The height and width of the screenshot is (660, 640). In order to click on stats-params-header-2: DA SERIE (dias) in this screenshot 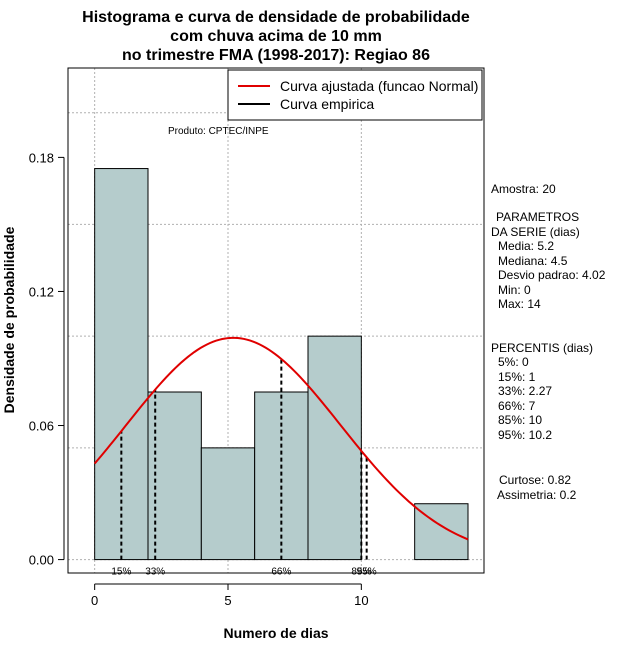, I will do `click(535, 232)`.